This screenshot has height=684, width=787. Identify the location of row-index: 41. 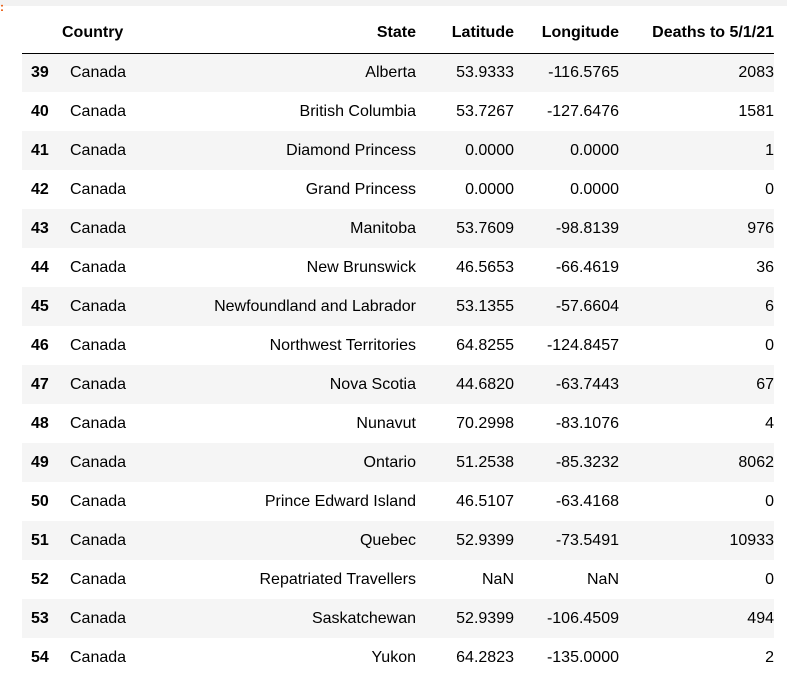
(40, 150).